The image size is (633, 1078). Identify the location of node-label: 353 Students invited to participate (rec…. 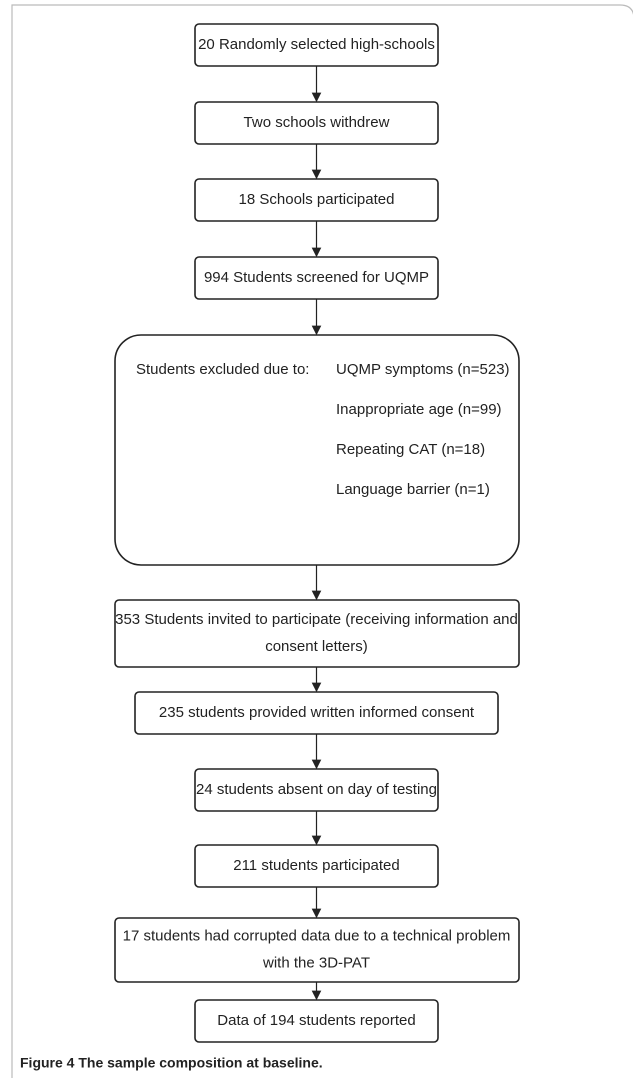
(316, 619).